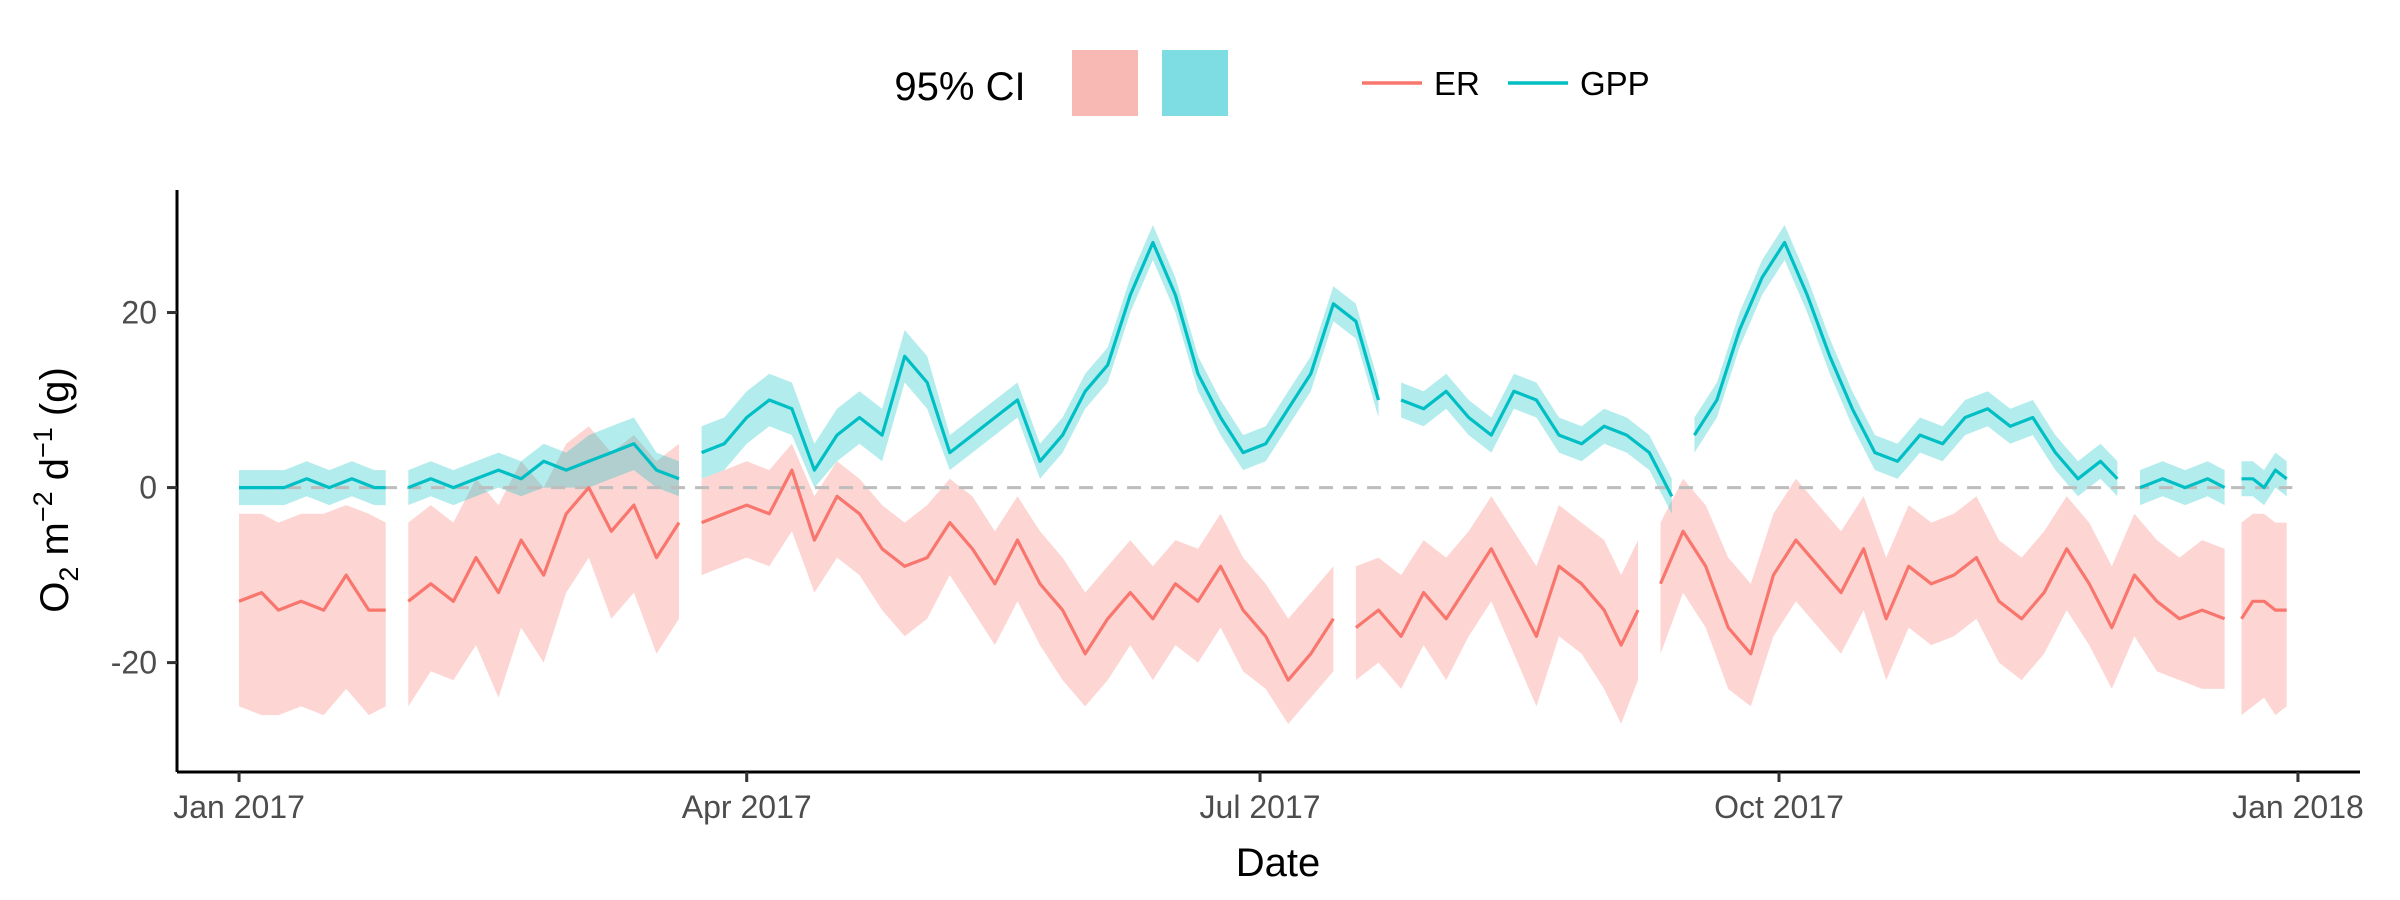 The width and height of the screenshot is (2400, 900). Describe the element at coordinates (43, 506) in the screenshot. I see `y-title-m-sup: −2` at that location.